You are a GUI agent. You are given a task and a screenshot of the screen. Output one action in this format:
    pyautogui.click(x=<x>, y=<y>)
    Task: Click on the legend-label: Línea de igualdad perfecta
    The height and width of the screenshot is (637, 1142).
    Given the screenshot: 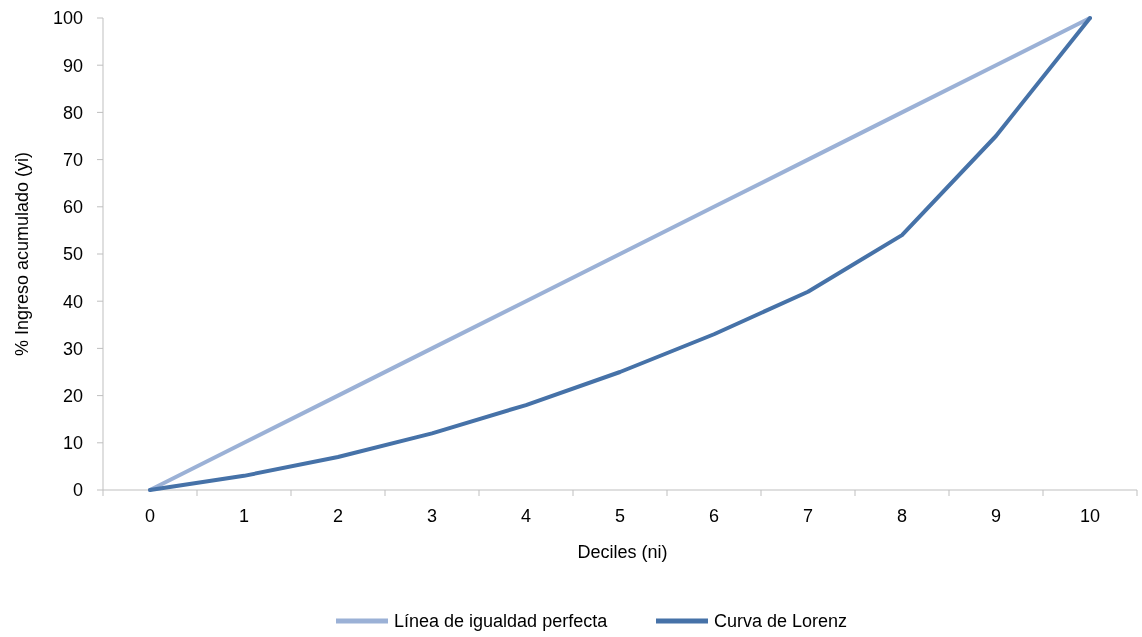 What is the action you would take?
    pyautogui.click(x=501, y=621)
    